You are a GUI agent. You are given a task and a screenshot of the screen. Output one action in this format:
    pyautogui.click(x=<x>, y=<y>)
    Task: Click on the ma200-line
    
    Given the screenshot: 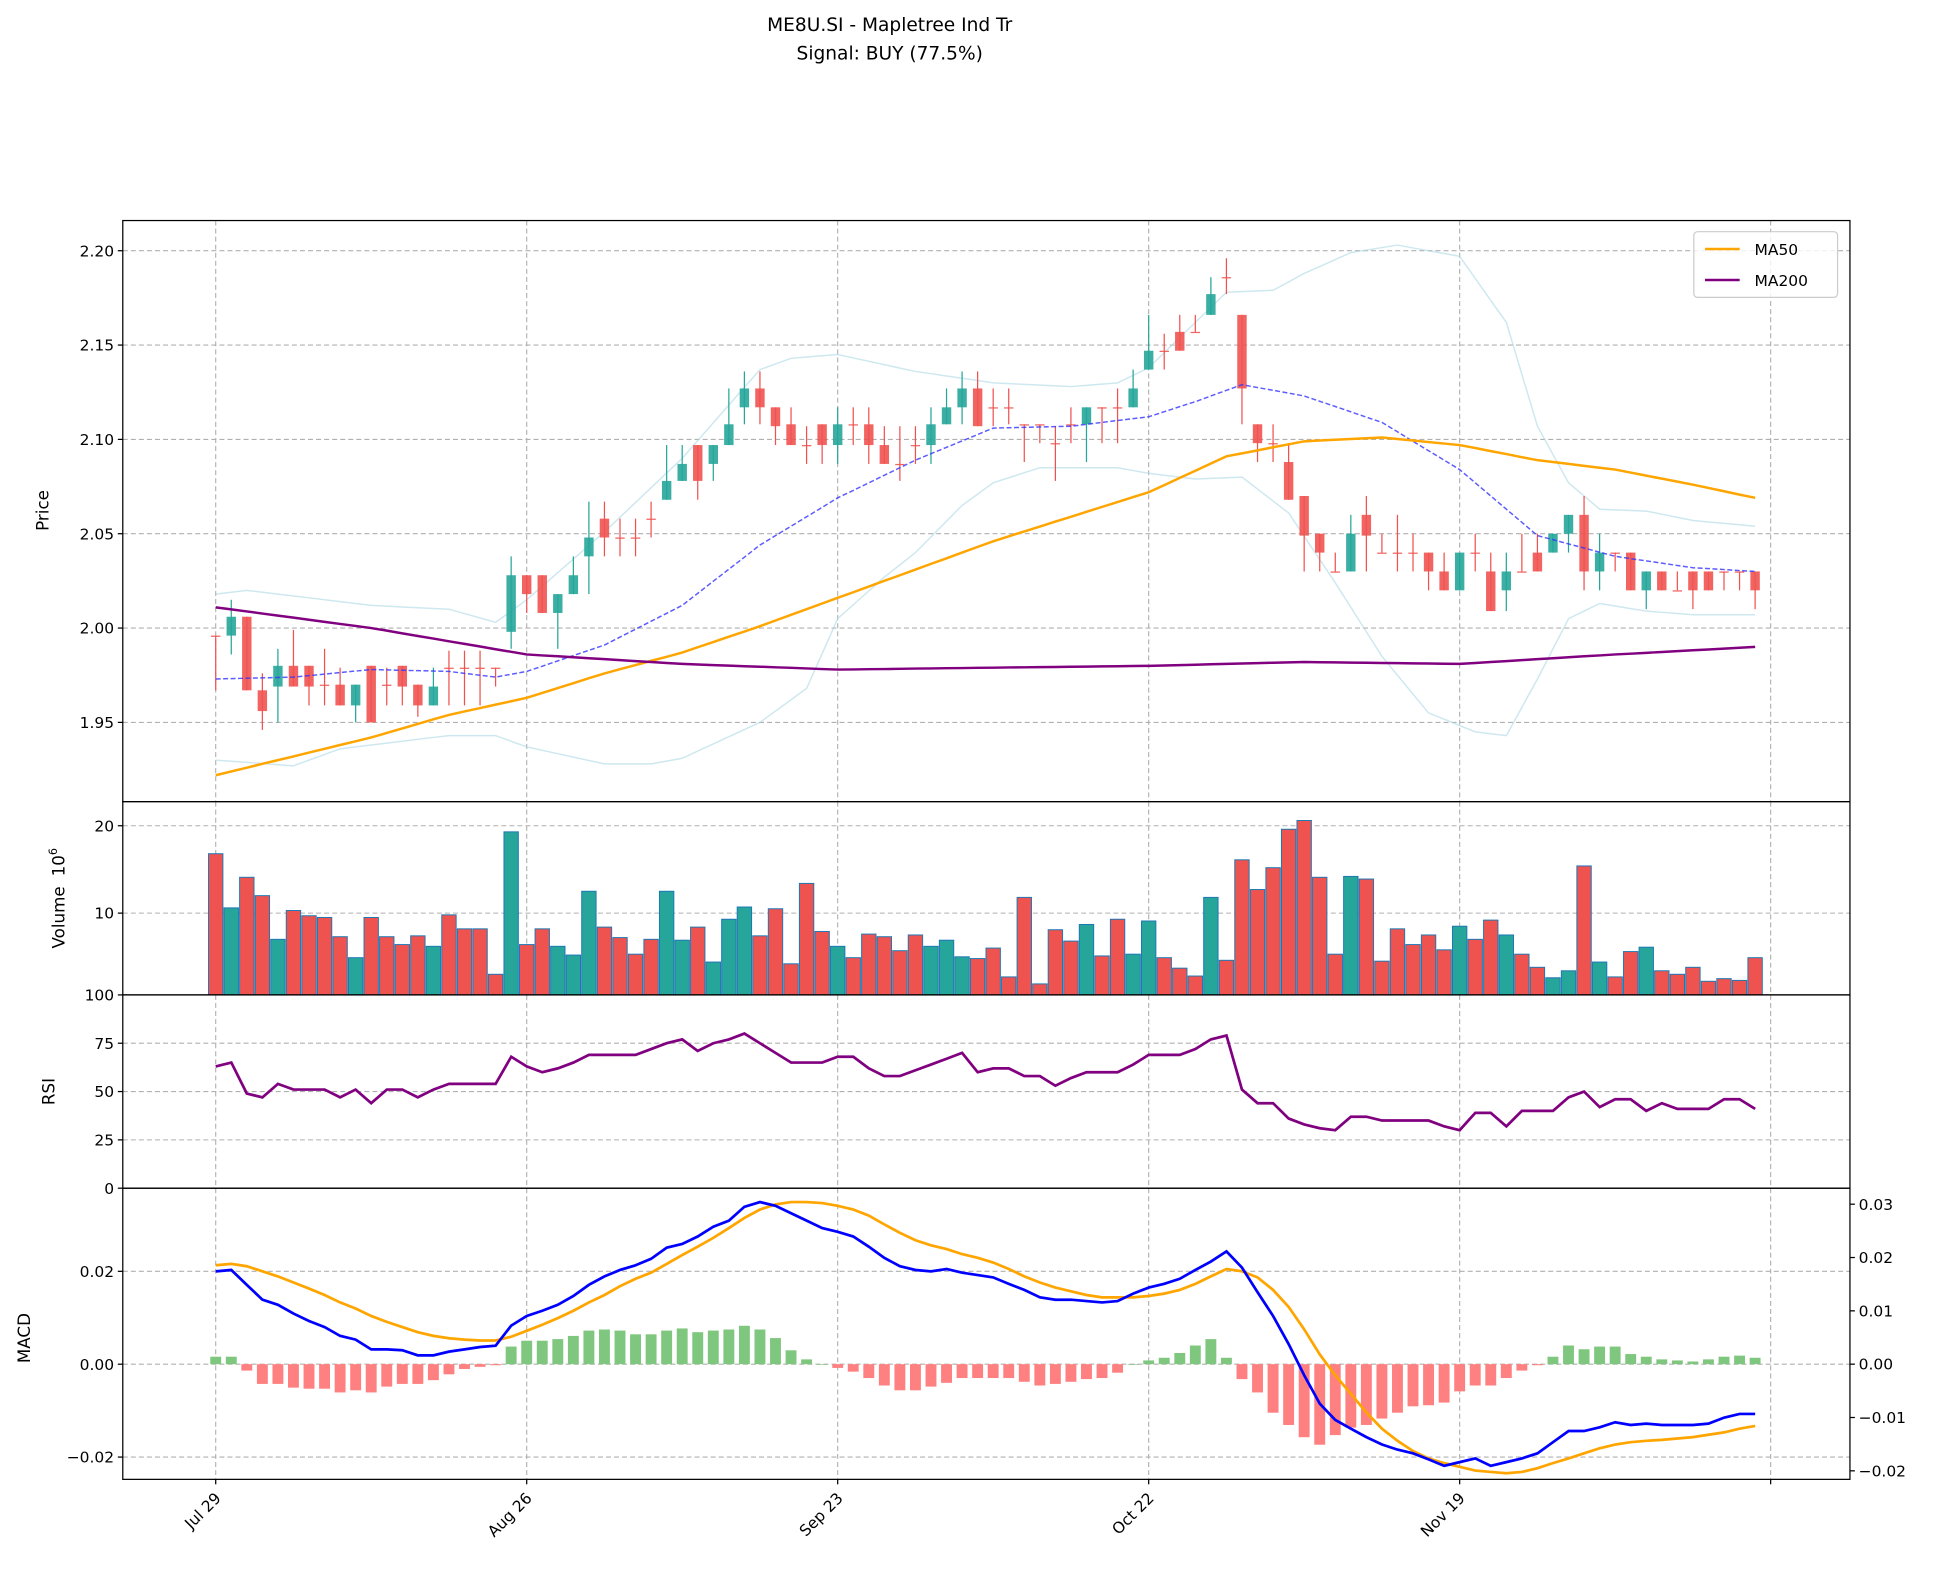 What is the action you would take?
    pyautogui.click(x=985, y=638)
    